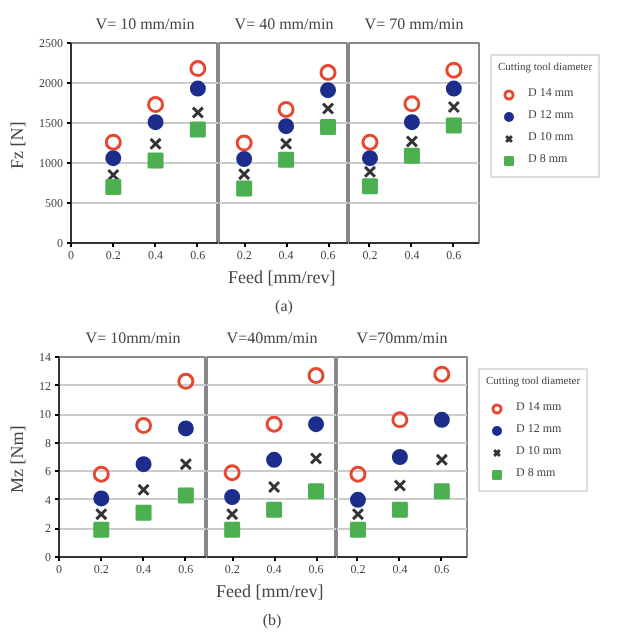 Image resolution: width=628 pixels, height=642 pixels. Describe the element at coordinates (284, 306) in the screenshot. I see `text: (a)` at that location.